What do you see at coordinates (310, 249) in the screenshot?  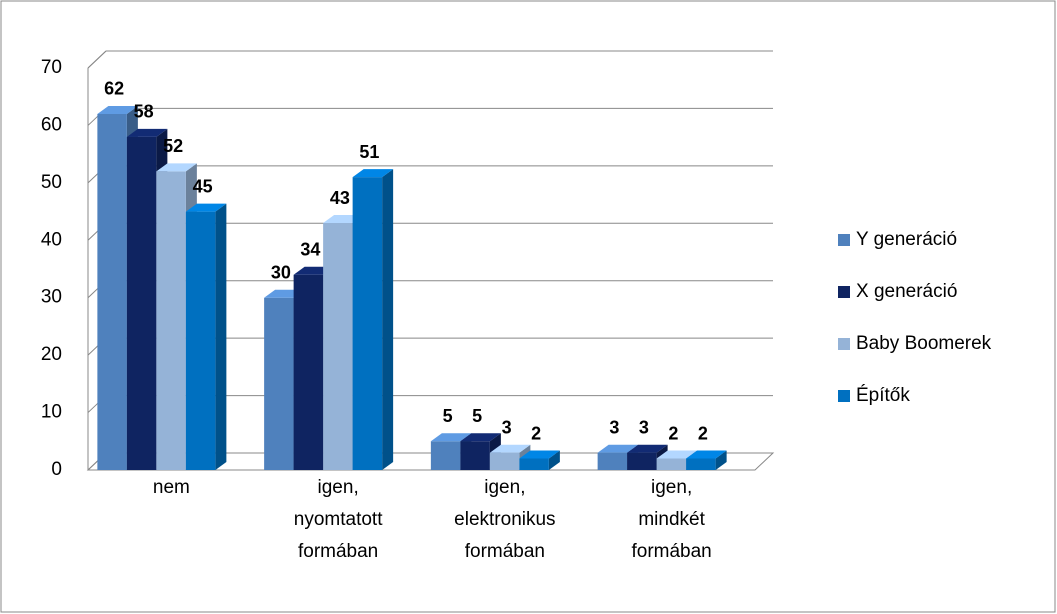 I see `data-label: 34` at bounding box center [310, 249].